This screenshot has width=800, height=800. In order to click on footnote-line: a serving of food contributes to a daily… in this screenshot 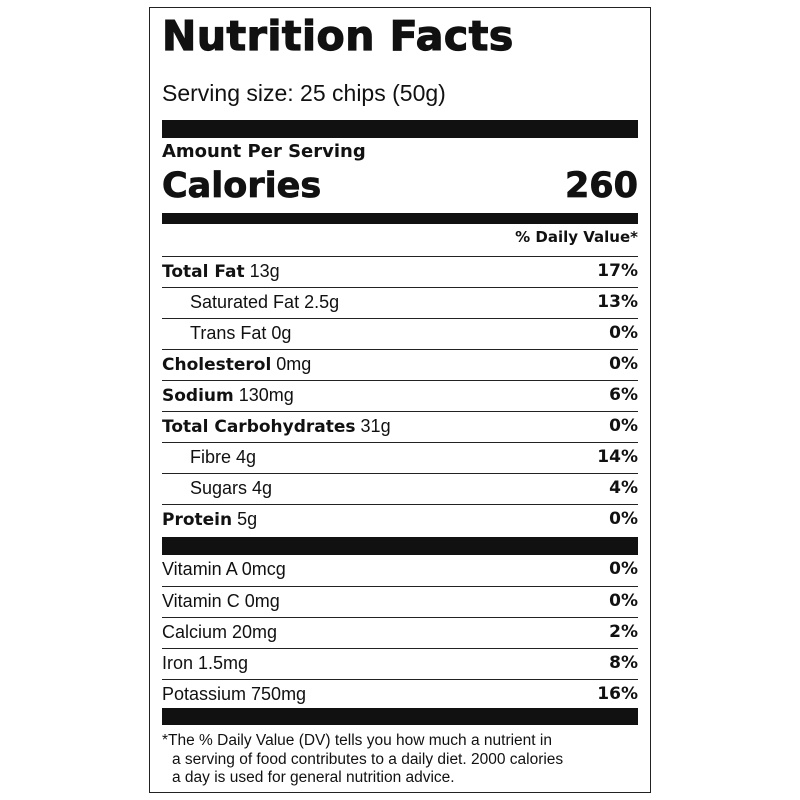, I will do `click(368, 759)`.